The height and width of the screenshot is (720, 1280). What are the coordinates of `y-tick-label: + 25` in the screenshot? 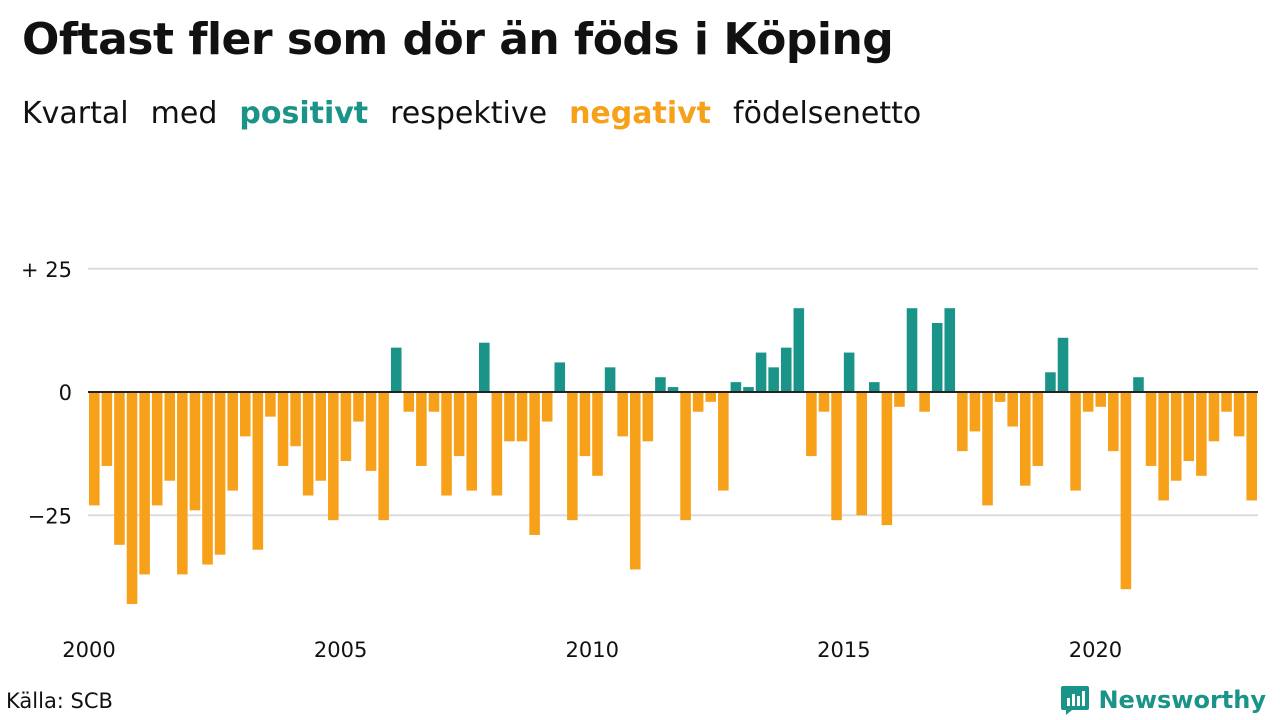 It's located at (46, 270).